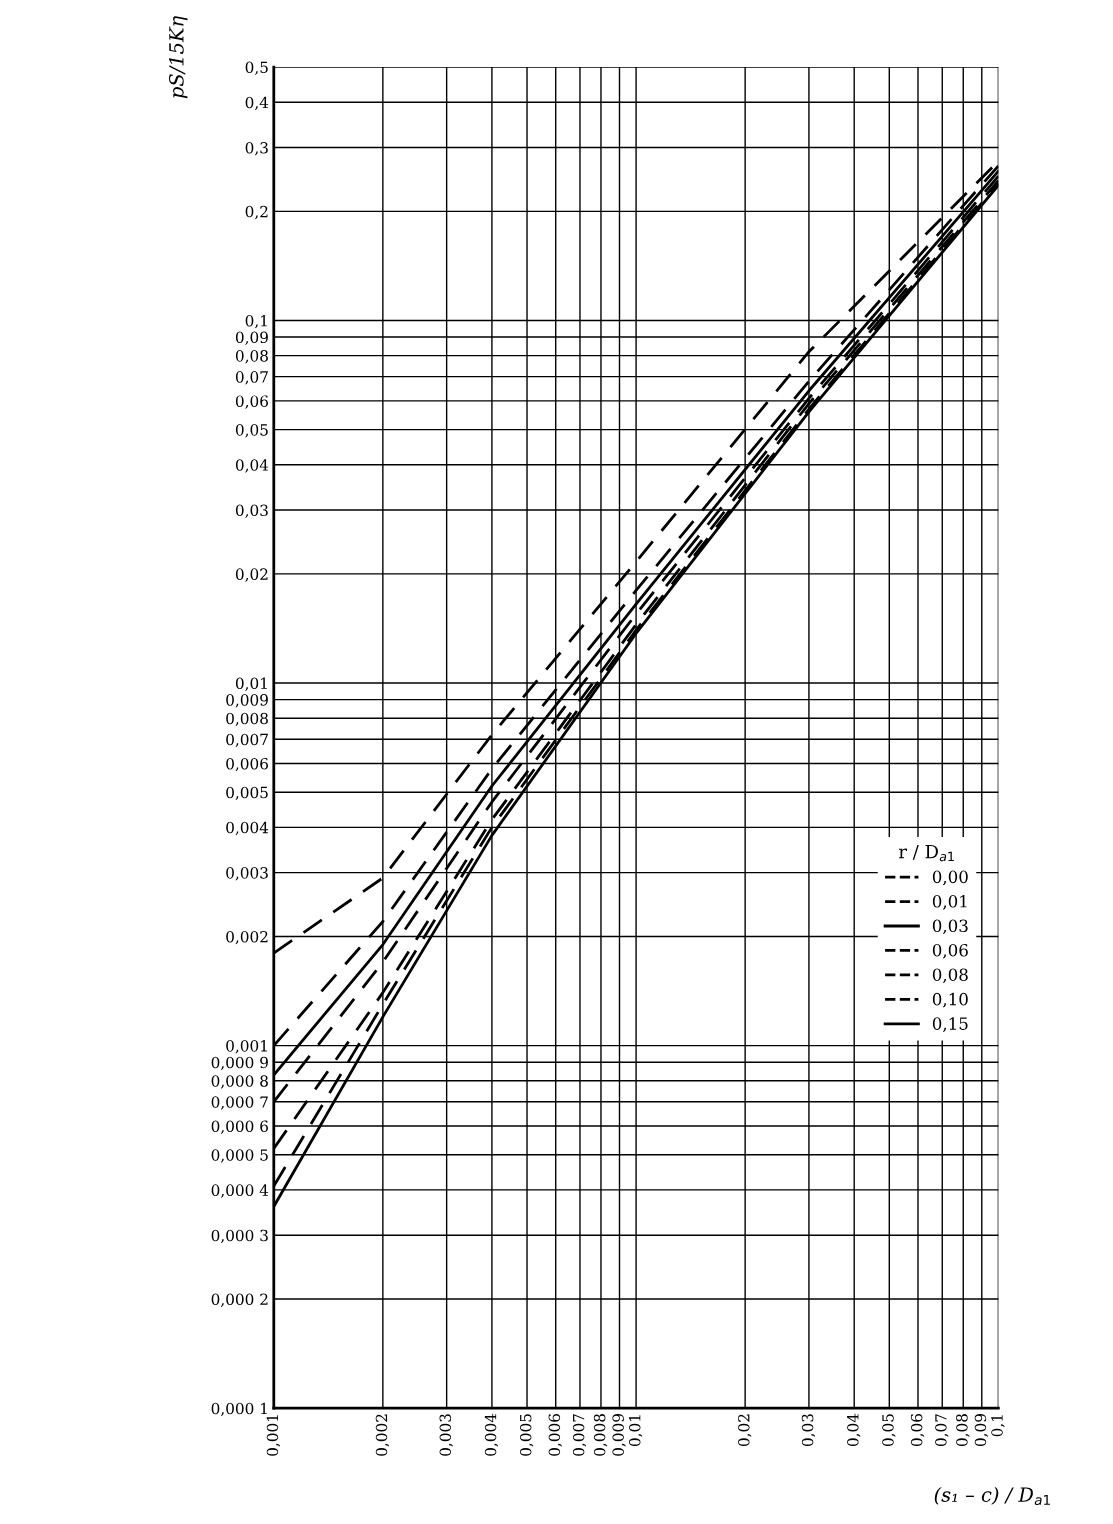 The image size is (1113, 1524). I want to click on y-tick-label: 0,004, so click(247, 828).